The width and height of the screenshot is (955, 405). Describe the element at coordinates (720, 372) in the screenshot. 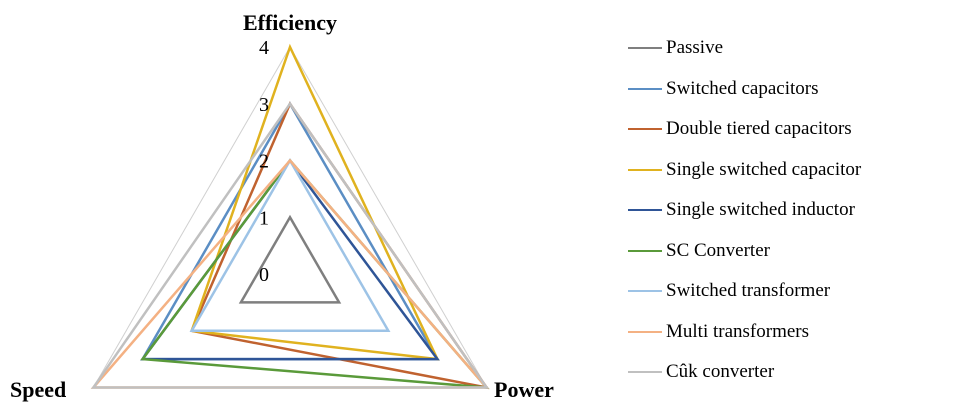

I see `legend-label: Cûk converter` at that location.